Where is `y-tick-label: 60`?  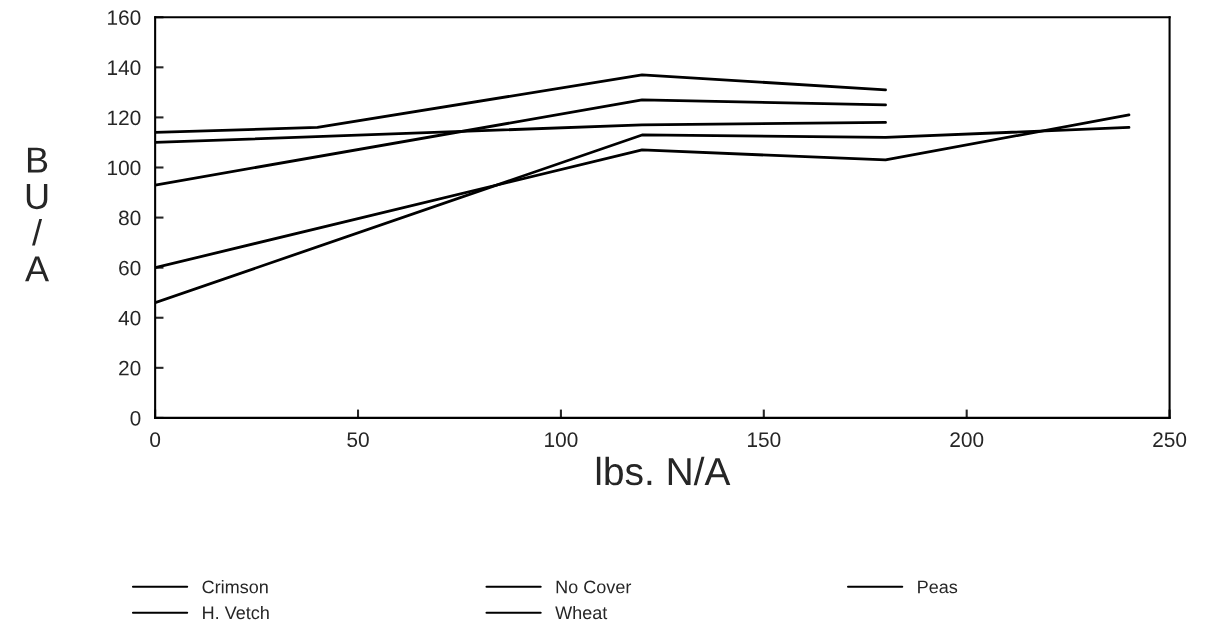
y-tick-label: 60 is located at coordinates (130, 268).